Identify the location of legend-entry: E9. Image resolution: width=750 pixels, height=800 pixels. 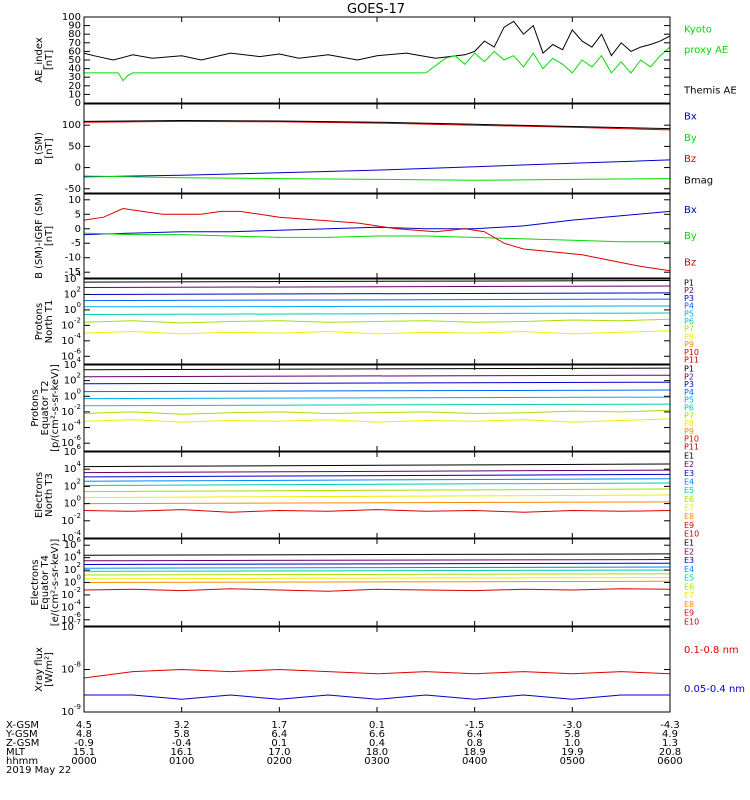
(689, 613).